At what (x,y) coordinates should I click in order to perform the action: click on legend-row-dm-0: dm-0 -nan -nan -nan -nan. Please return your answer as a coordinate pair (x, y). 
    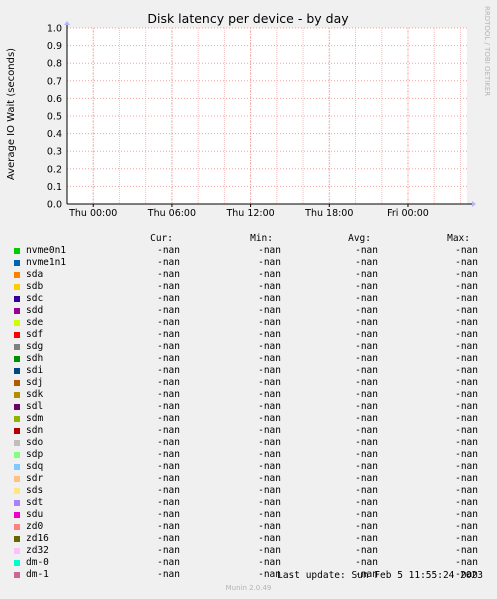
    Looking at the image, I should click on (248, 563).